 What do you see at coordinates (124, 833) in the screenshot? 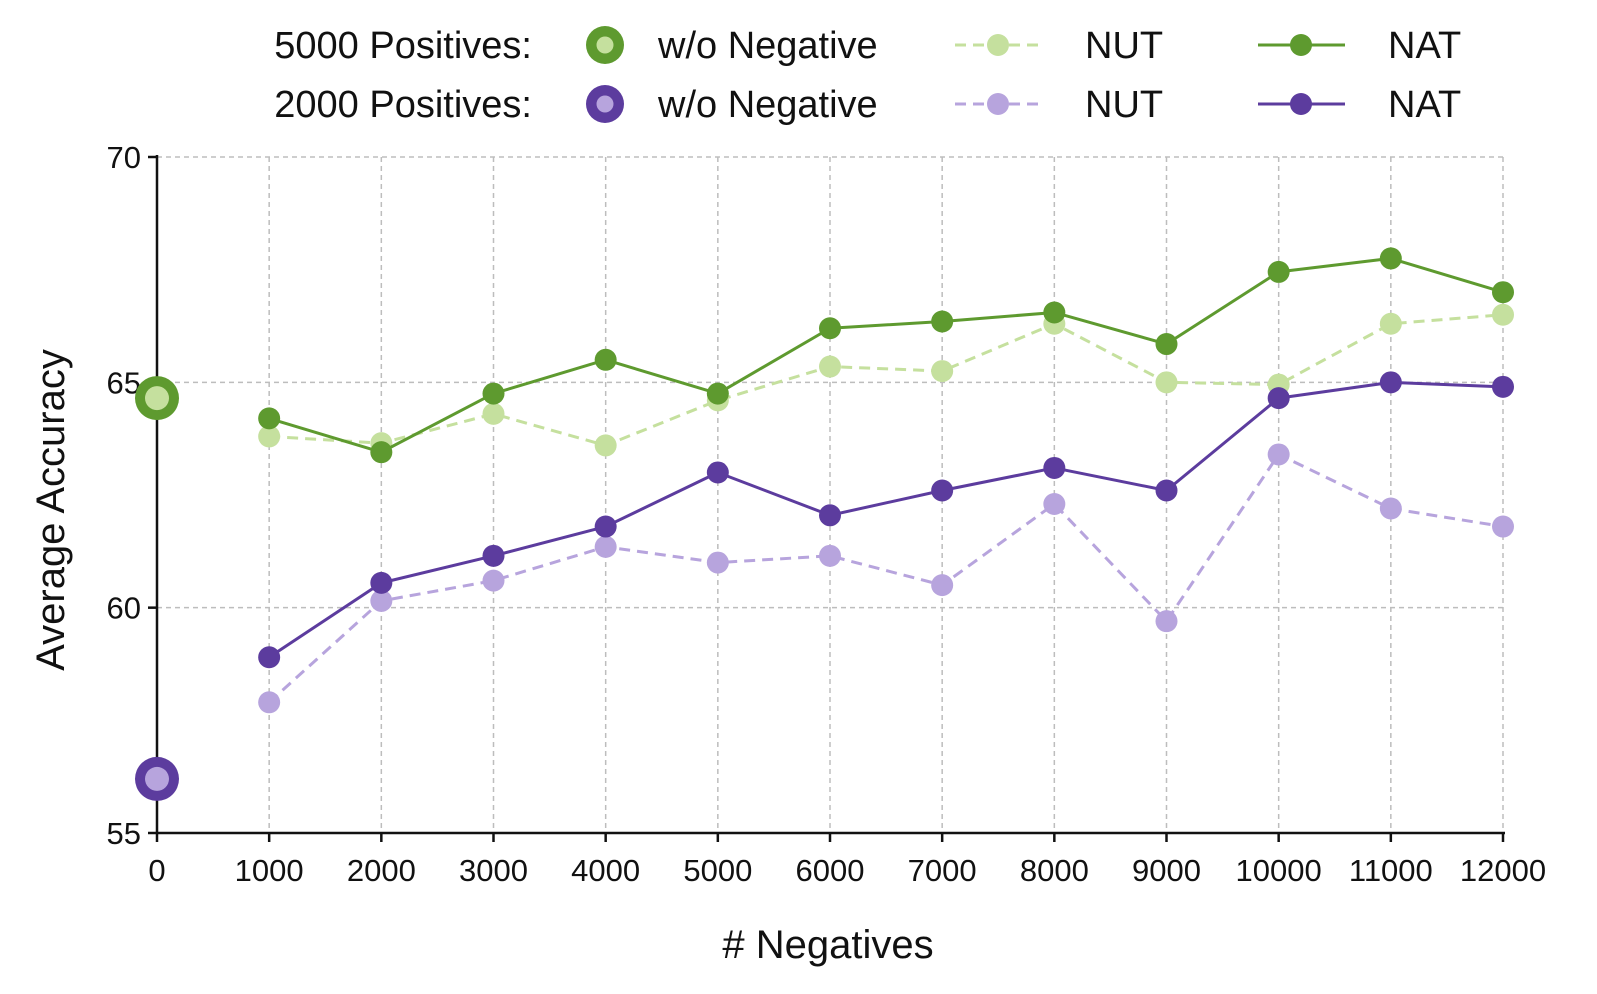
I see `y-tick-label: 55` at bounding box center [124, 833].